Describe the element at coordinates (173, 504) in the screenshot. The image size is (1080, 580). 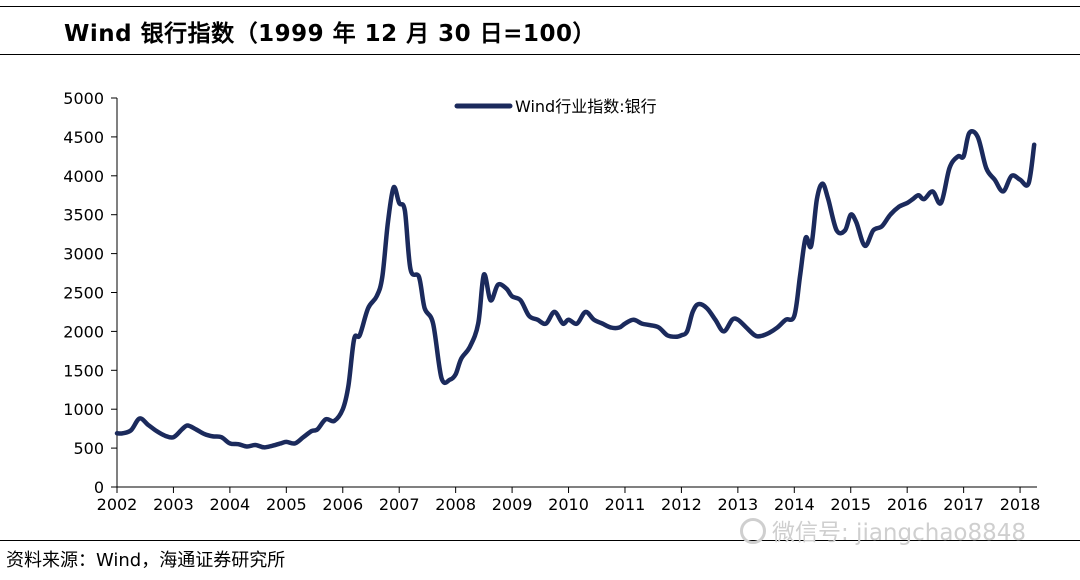
I see `x-tick-label: 2003` at that location.